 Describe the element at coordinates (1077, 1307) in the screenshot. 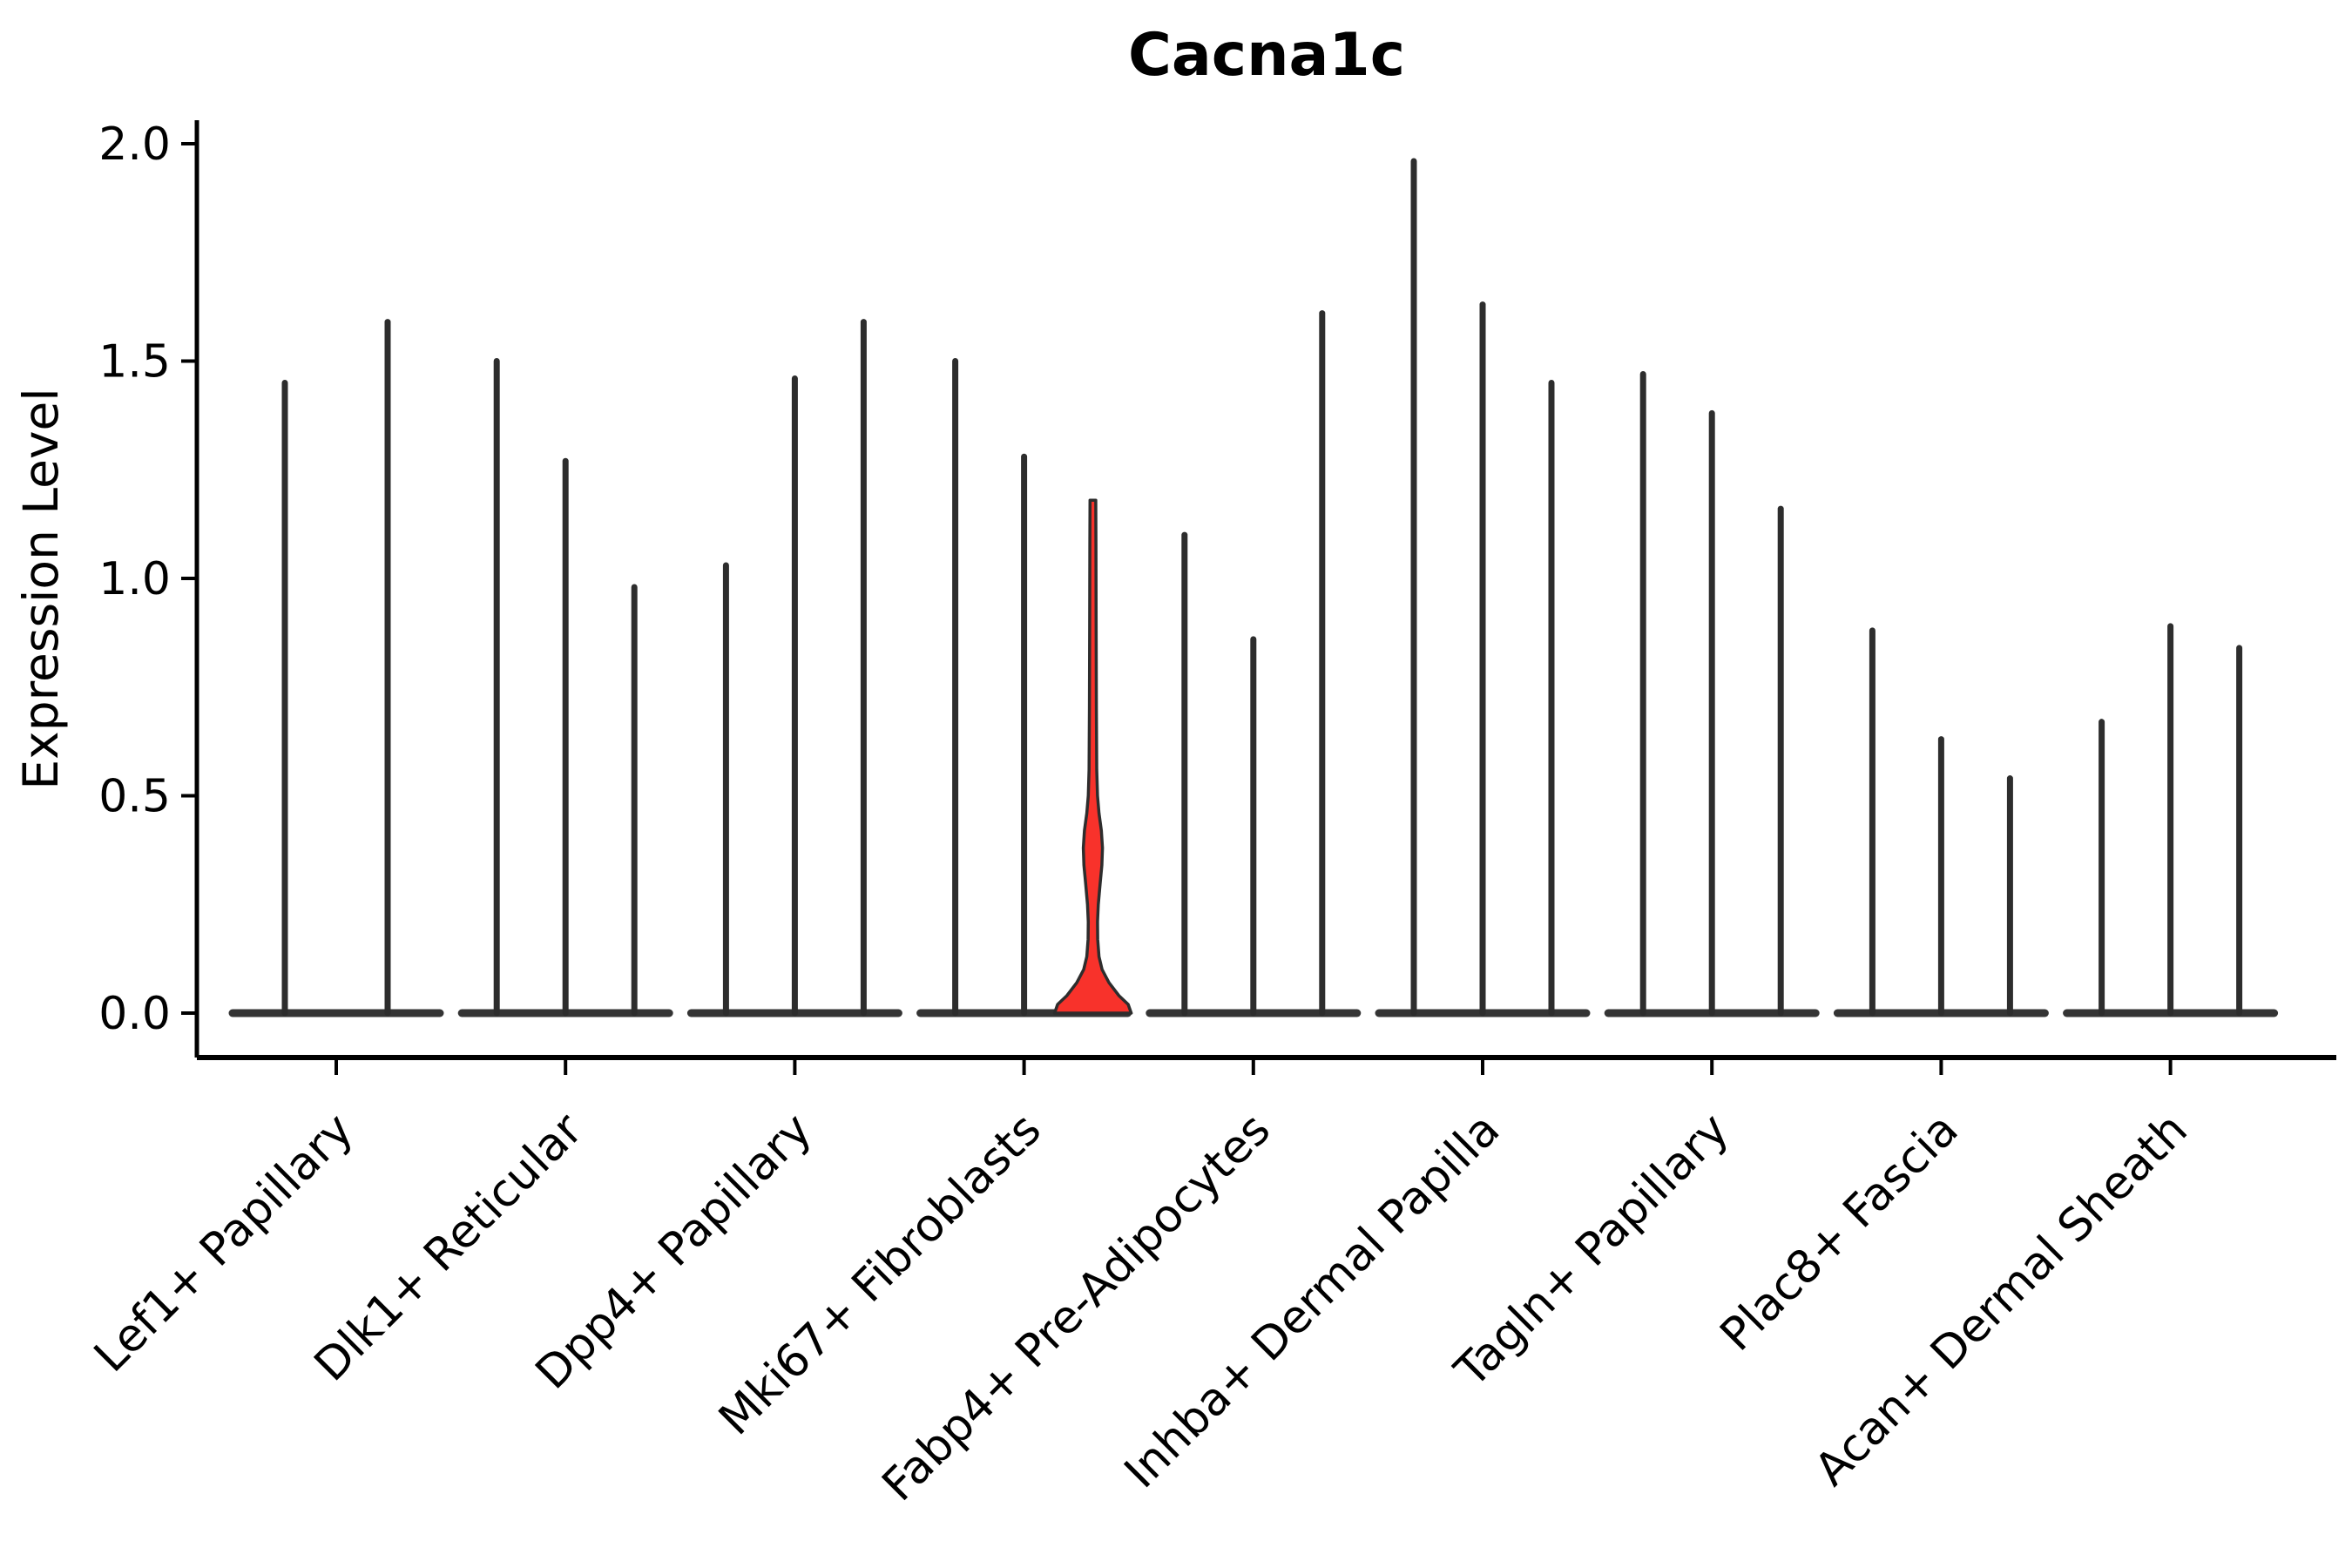

I see `x-tick-label: Fabp4+ Pre-Adipocytes` at that location.